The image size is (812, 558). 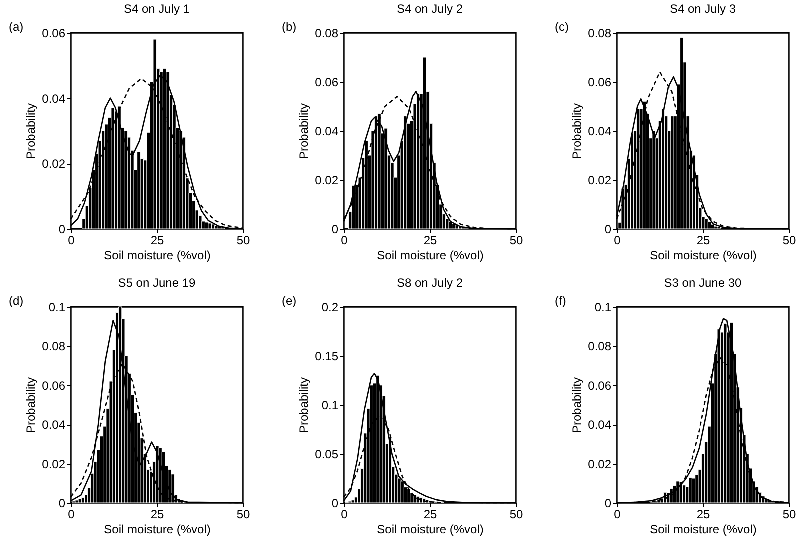 What do you see at coordinates (16, 27) in the screenshot?
I see `text: (a)` at bounding box center [16, 27].